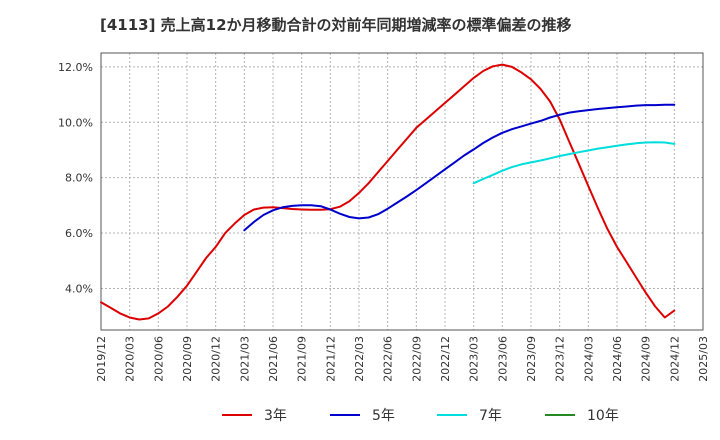  Describe the element at coordinates (416, 359) in the screenshot. I see `x-tick-label: 2022/09` at that location.